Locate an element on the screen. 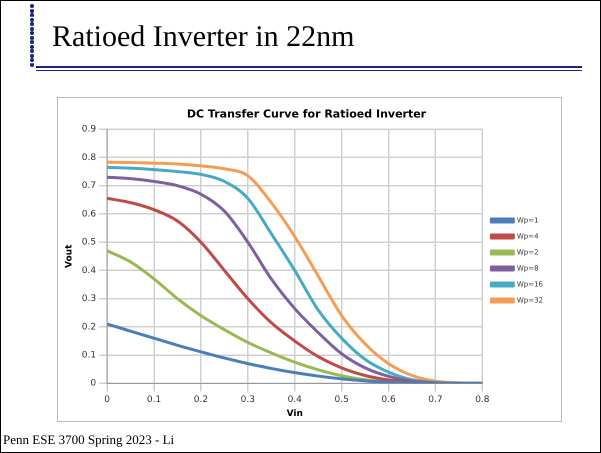 This screenshot has width=601, height=453. x-tick-label: 0.7 is located at coordinates (435, 400).